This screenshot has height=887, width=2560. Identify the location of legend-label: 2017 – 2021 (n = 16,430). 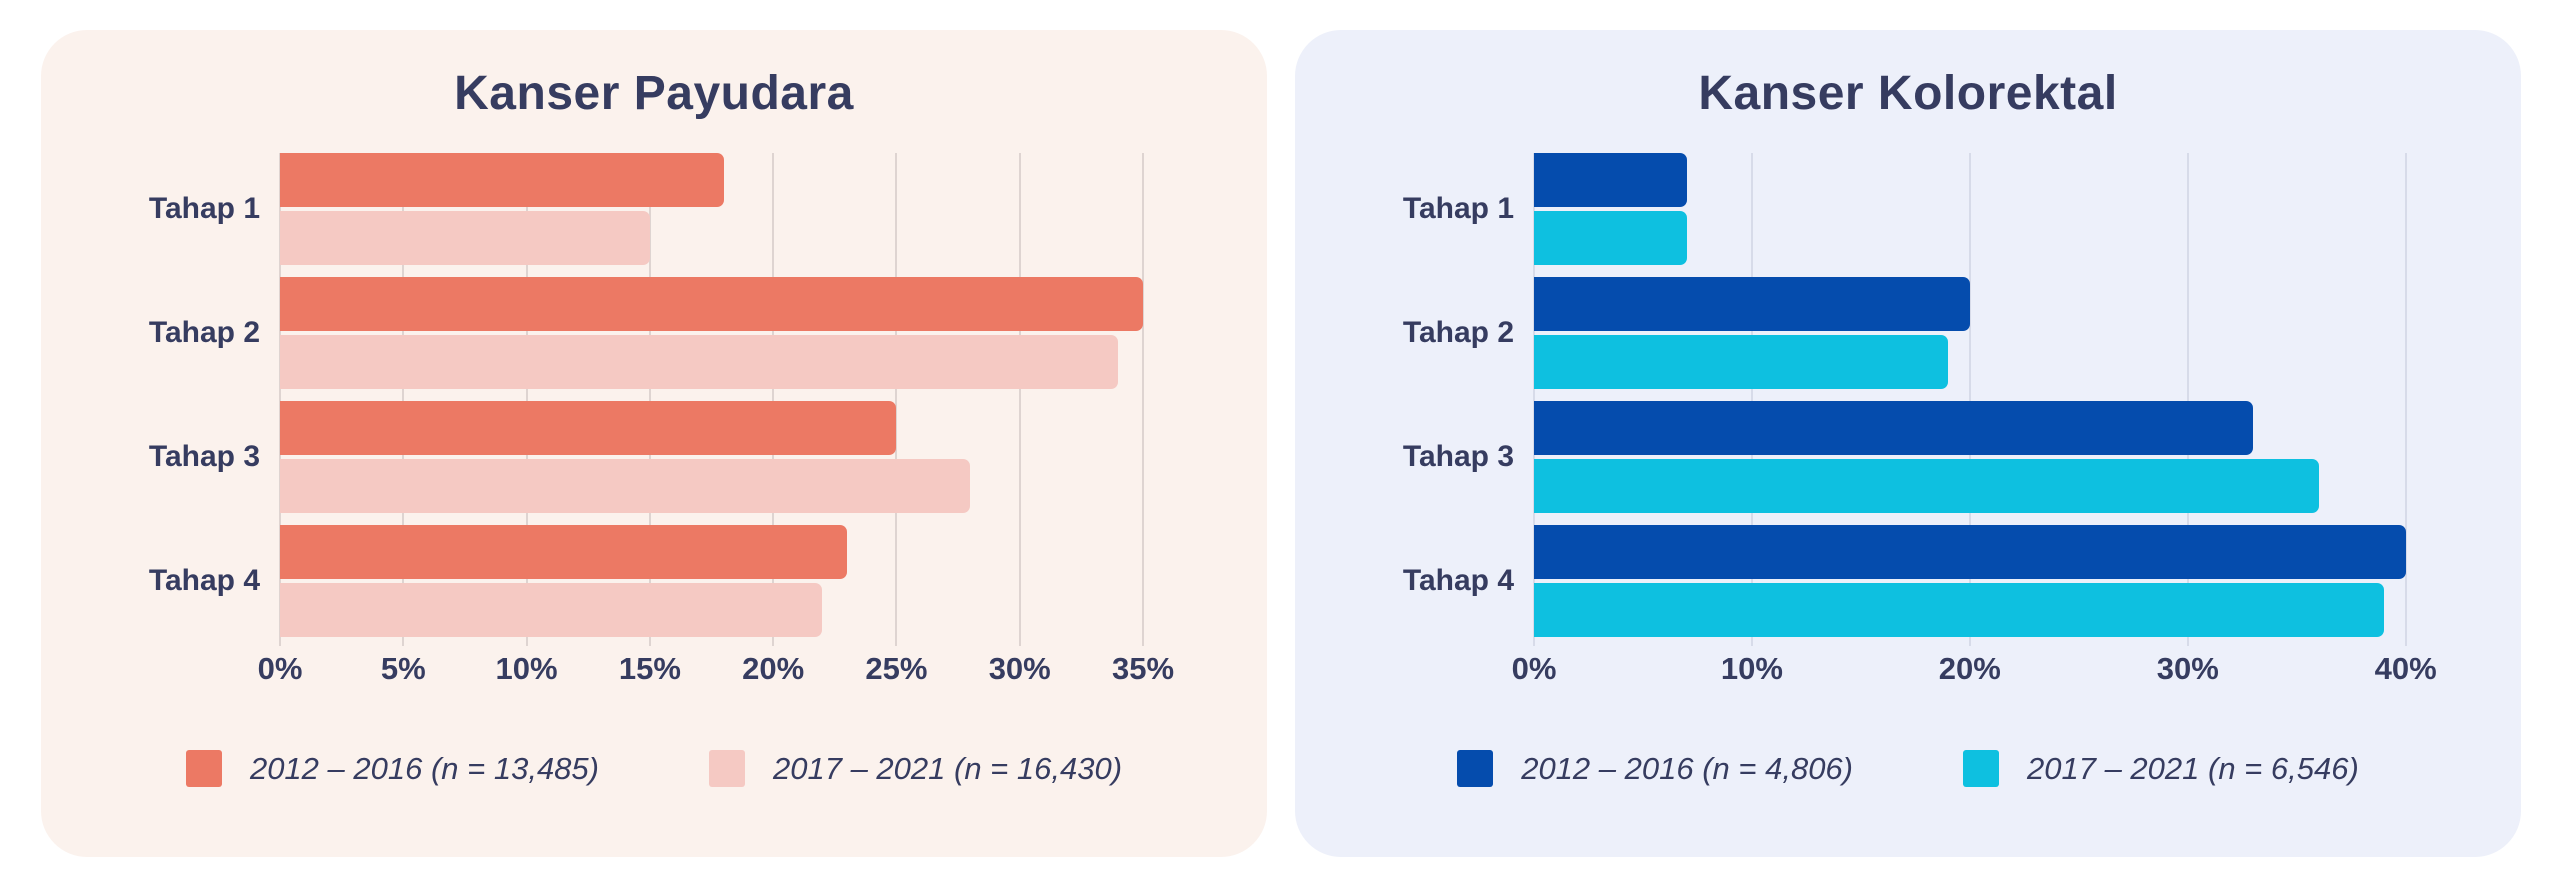
(948, 768).